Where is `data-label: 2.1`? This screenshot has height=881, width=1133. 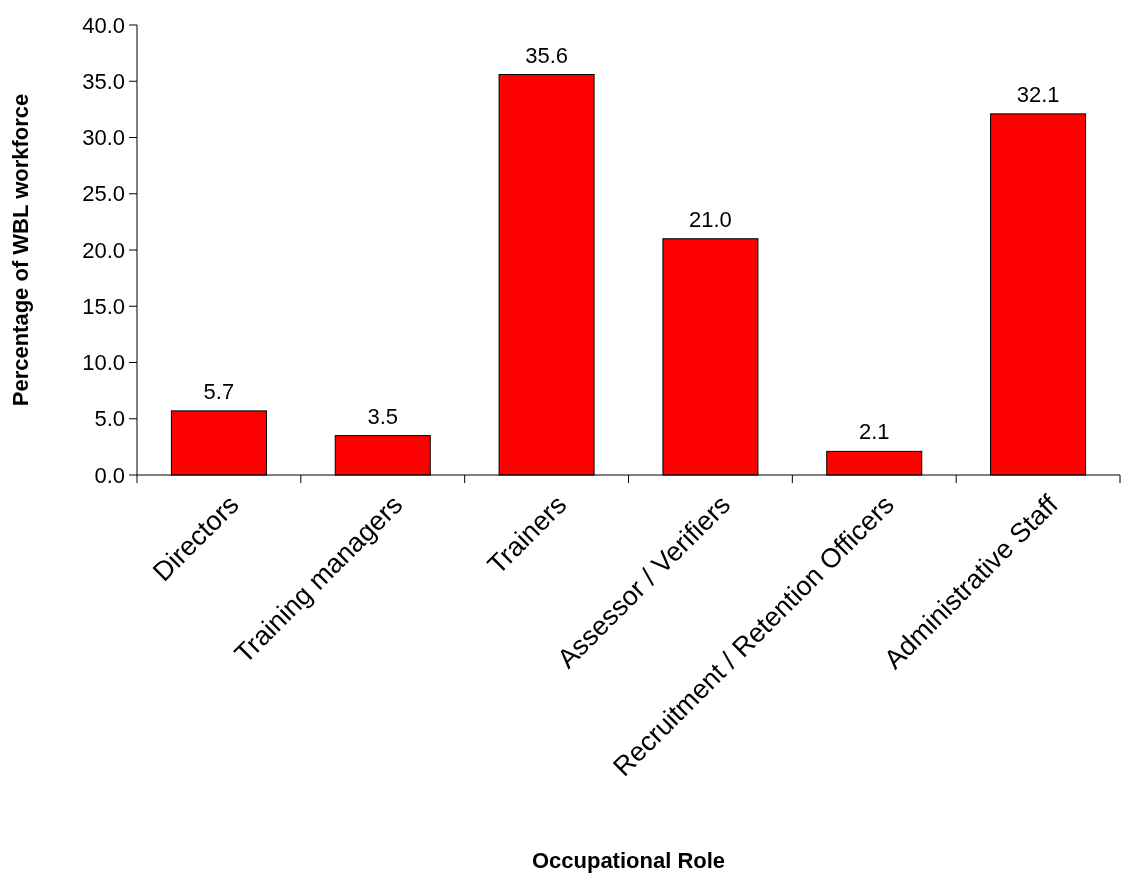
data-label: 2.1 is located at coordinates (874, 432).